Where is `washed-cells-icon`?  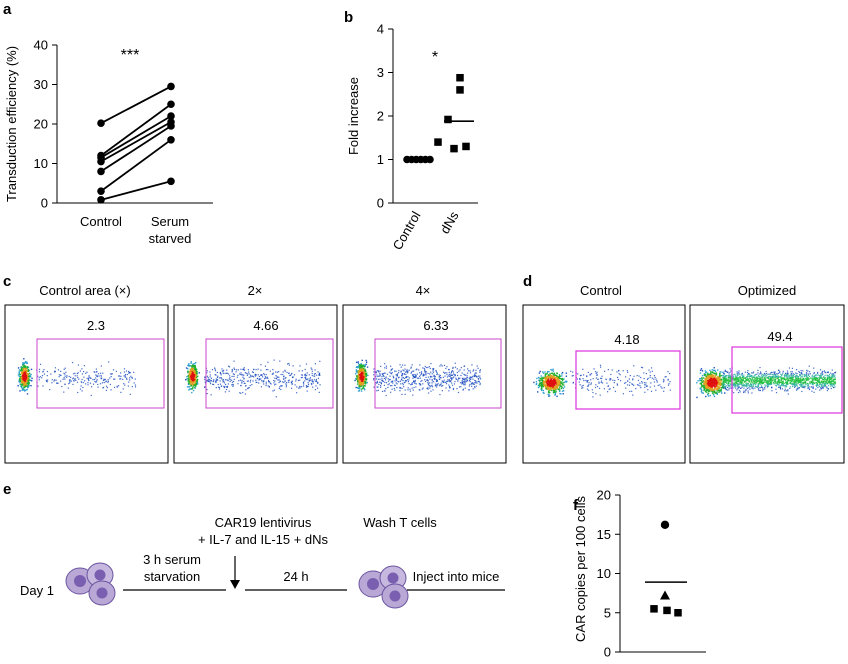 washed-cells-icon is located at coordinates (383, 587).